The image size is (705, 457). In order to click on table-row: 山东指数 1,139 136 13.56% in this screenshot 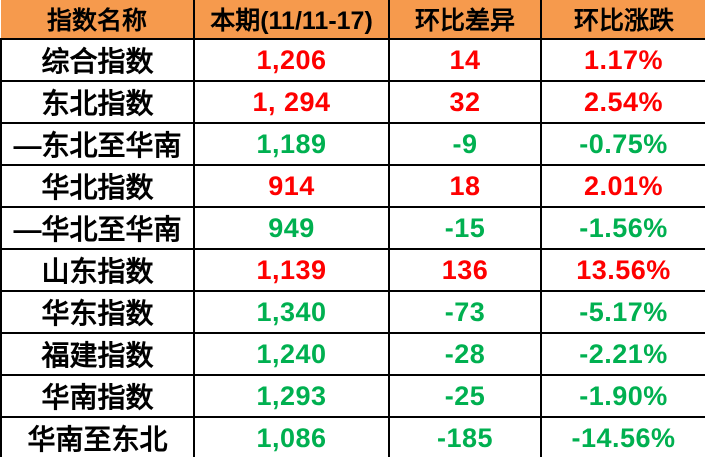, I will do `click(352, 270)`.